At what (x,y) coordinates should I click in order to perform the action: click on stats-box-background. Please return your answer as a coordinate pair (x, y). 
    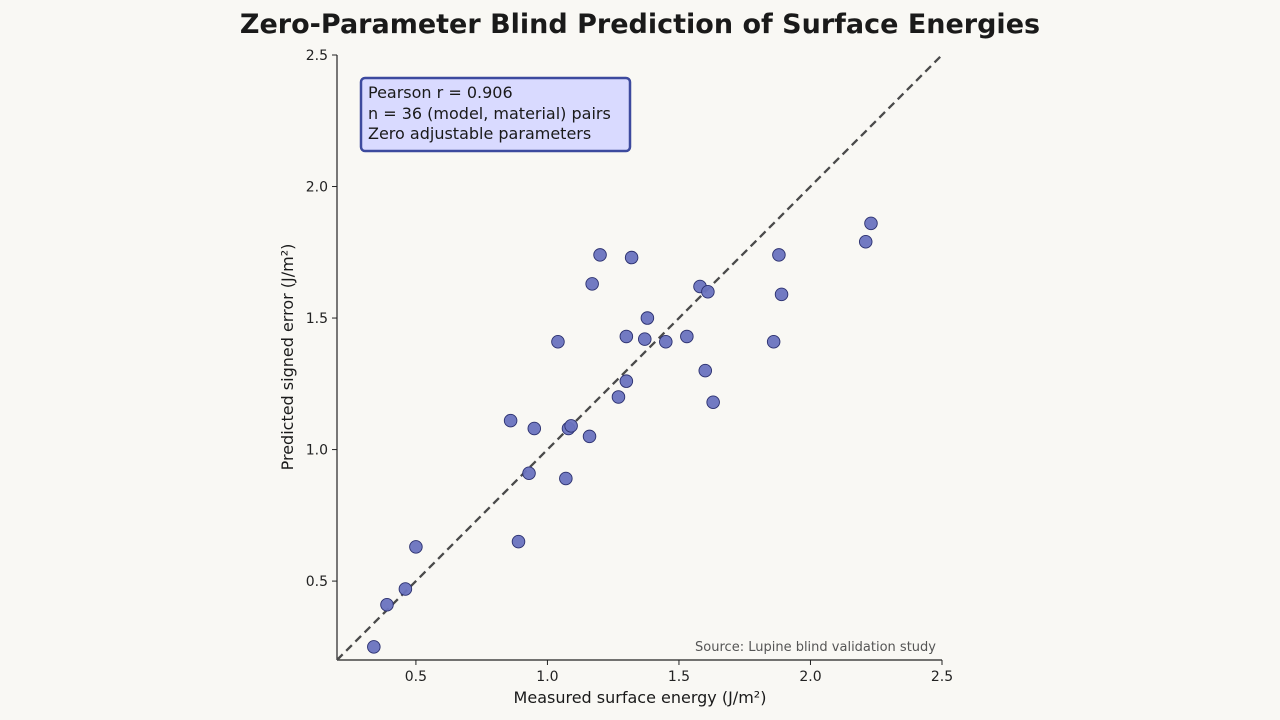
    Looking at the image, I should click on (495, 114).